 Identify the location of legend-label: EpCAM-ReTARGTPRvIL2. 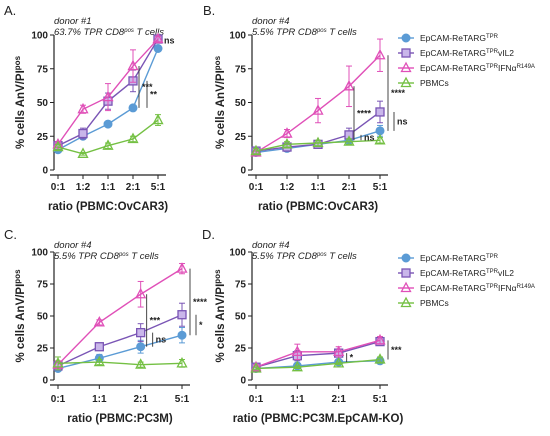
(467, 53).